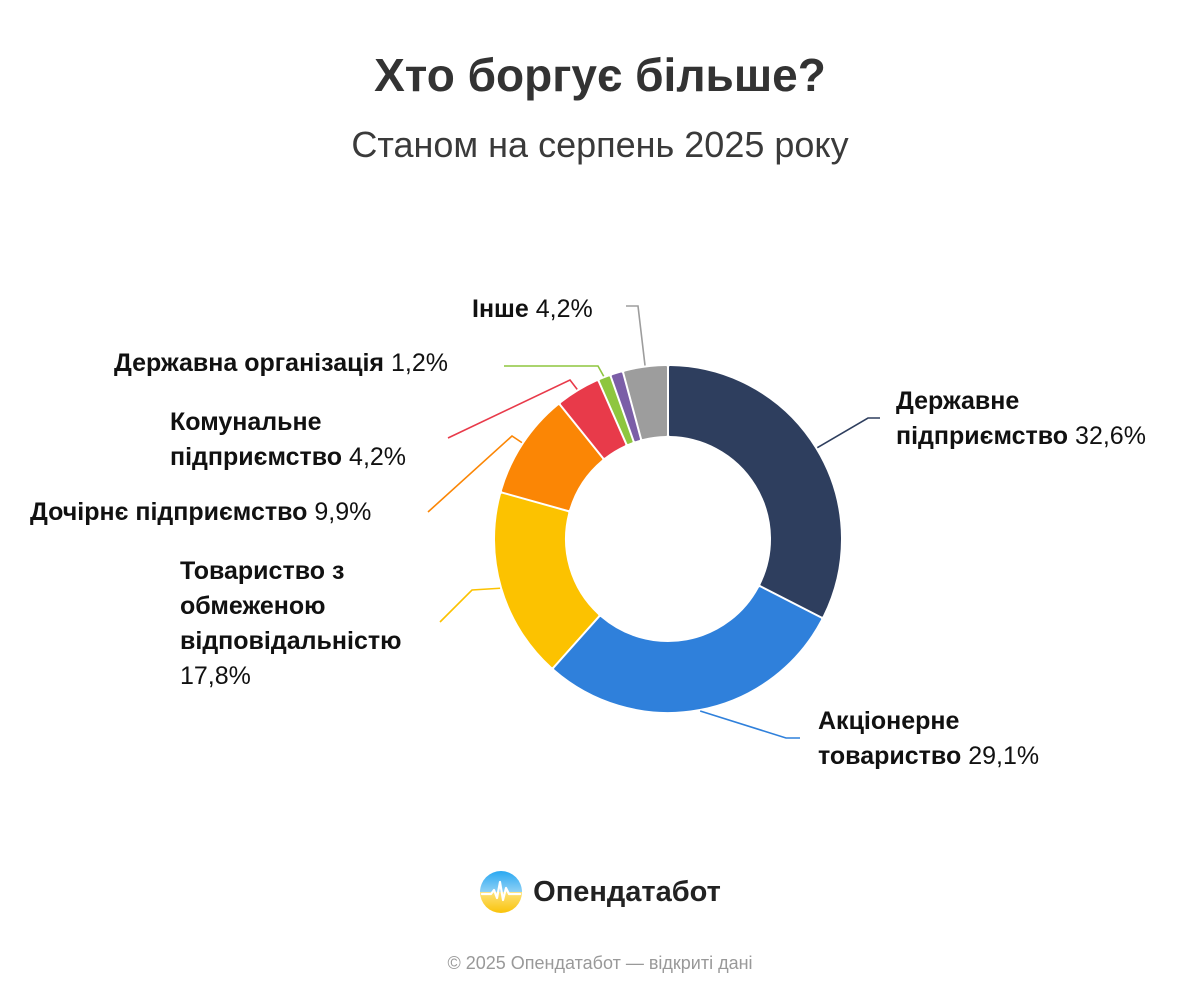 This screenshot has width=1200, height=1000. What do you see at coordinates (288, 439) in the screenshot?
I see `slice-label-komunalne-pidpryiemstvo: Комунальне підприємство 4,2%` at bounding box center [288, 439].